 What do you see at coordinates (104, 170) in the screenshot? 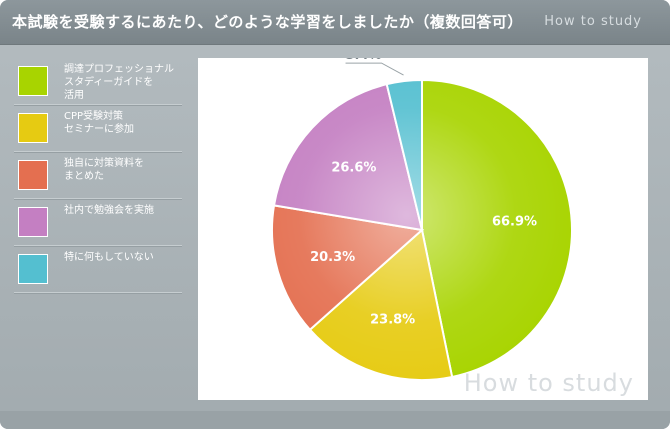
I see `legend-label: 独自に対策資料を まとめた` at bounding box center [104, 170].